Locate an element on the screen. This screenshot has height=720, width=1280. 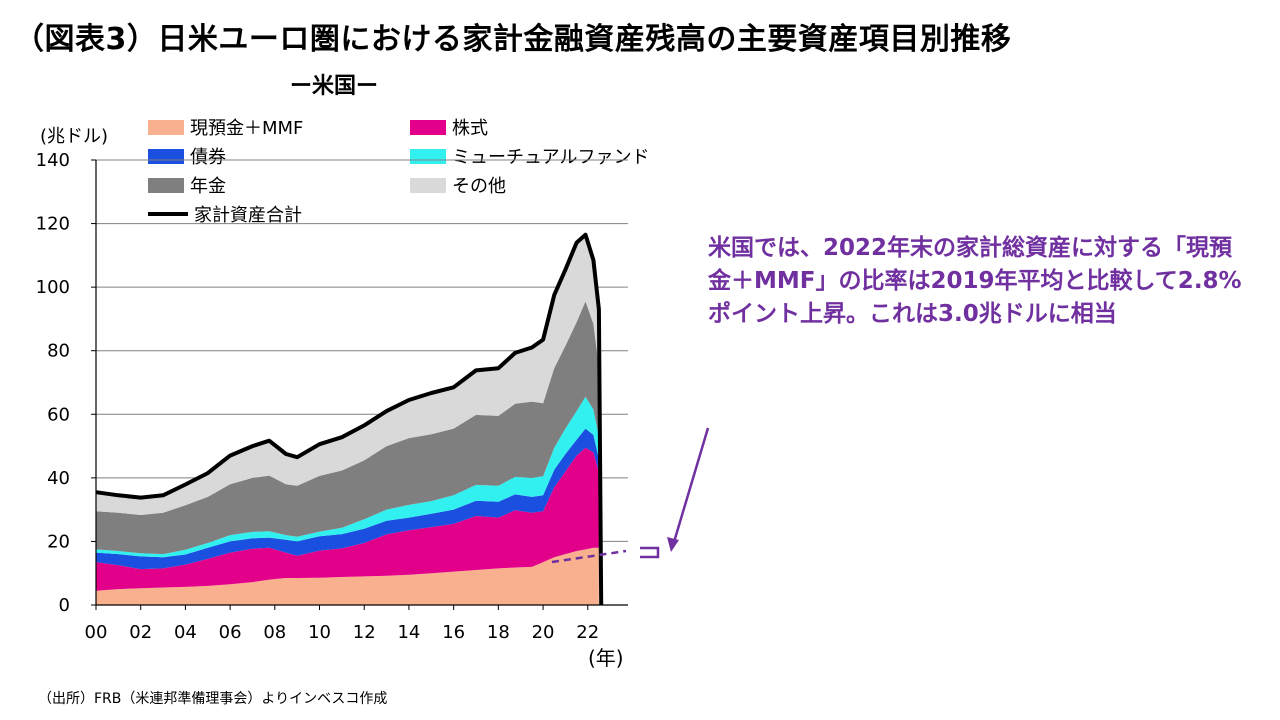
legend-label-total: 家計資産合計 is located at coordinates (248, 215).